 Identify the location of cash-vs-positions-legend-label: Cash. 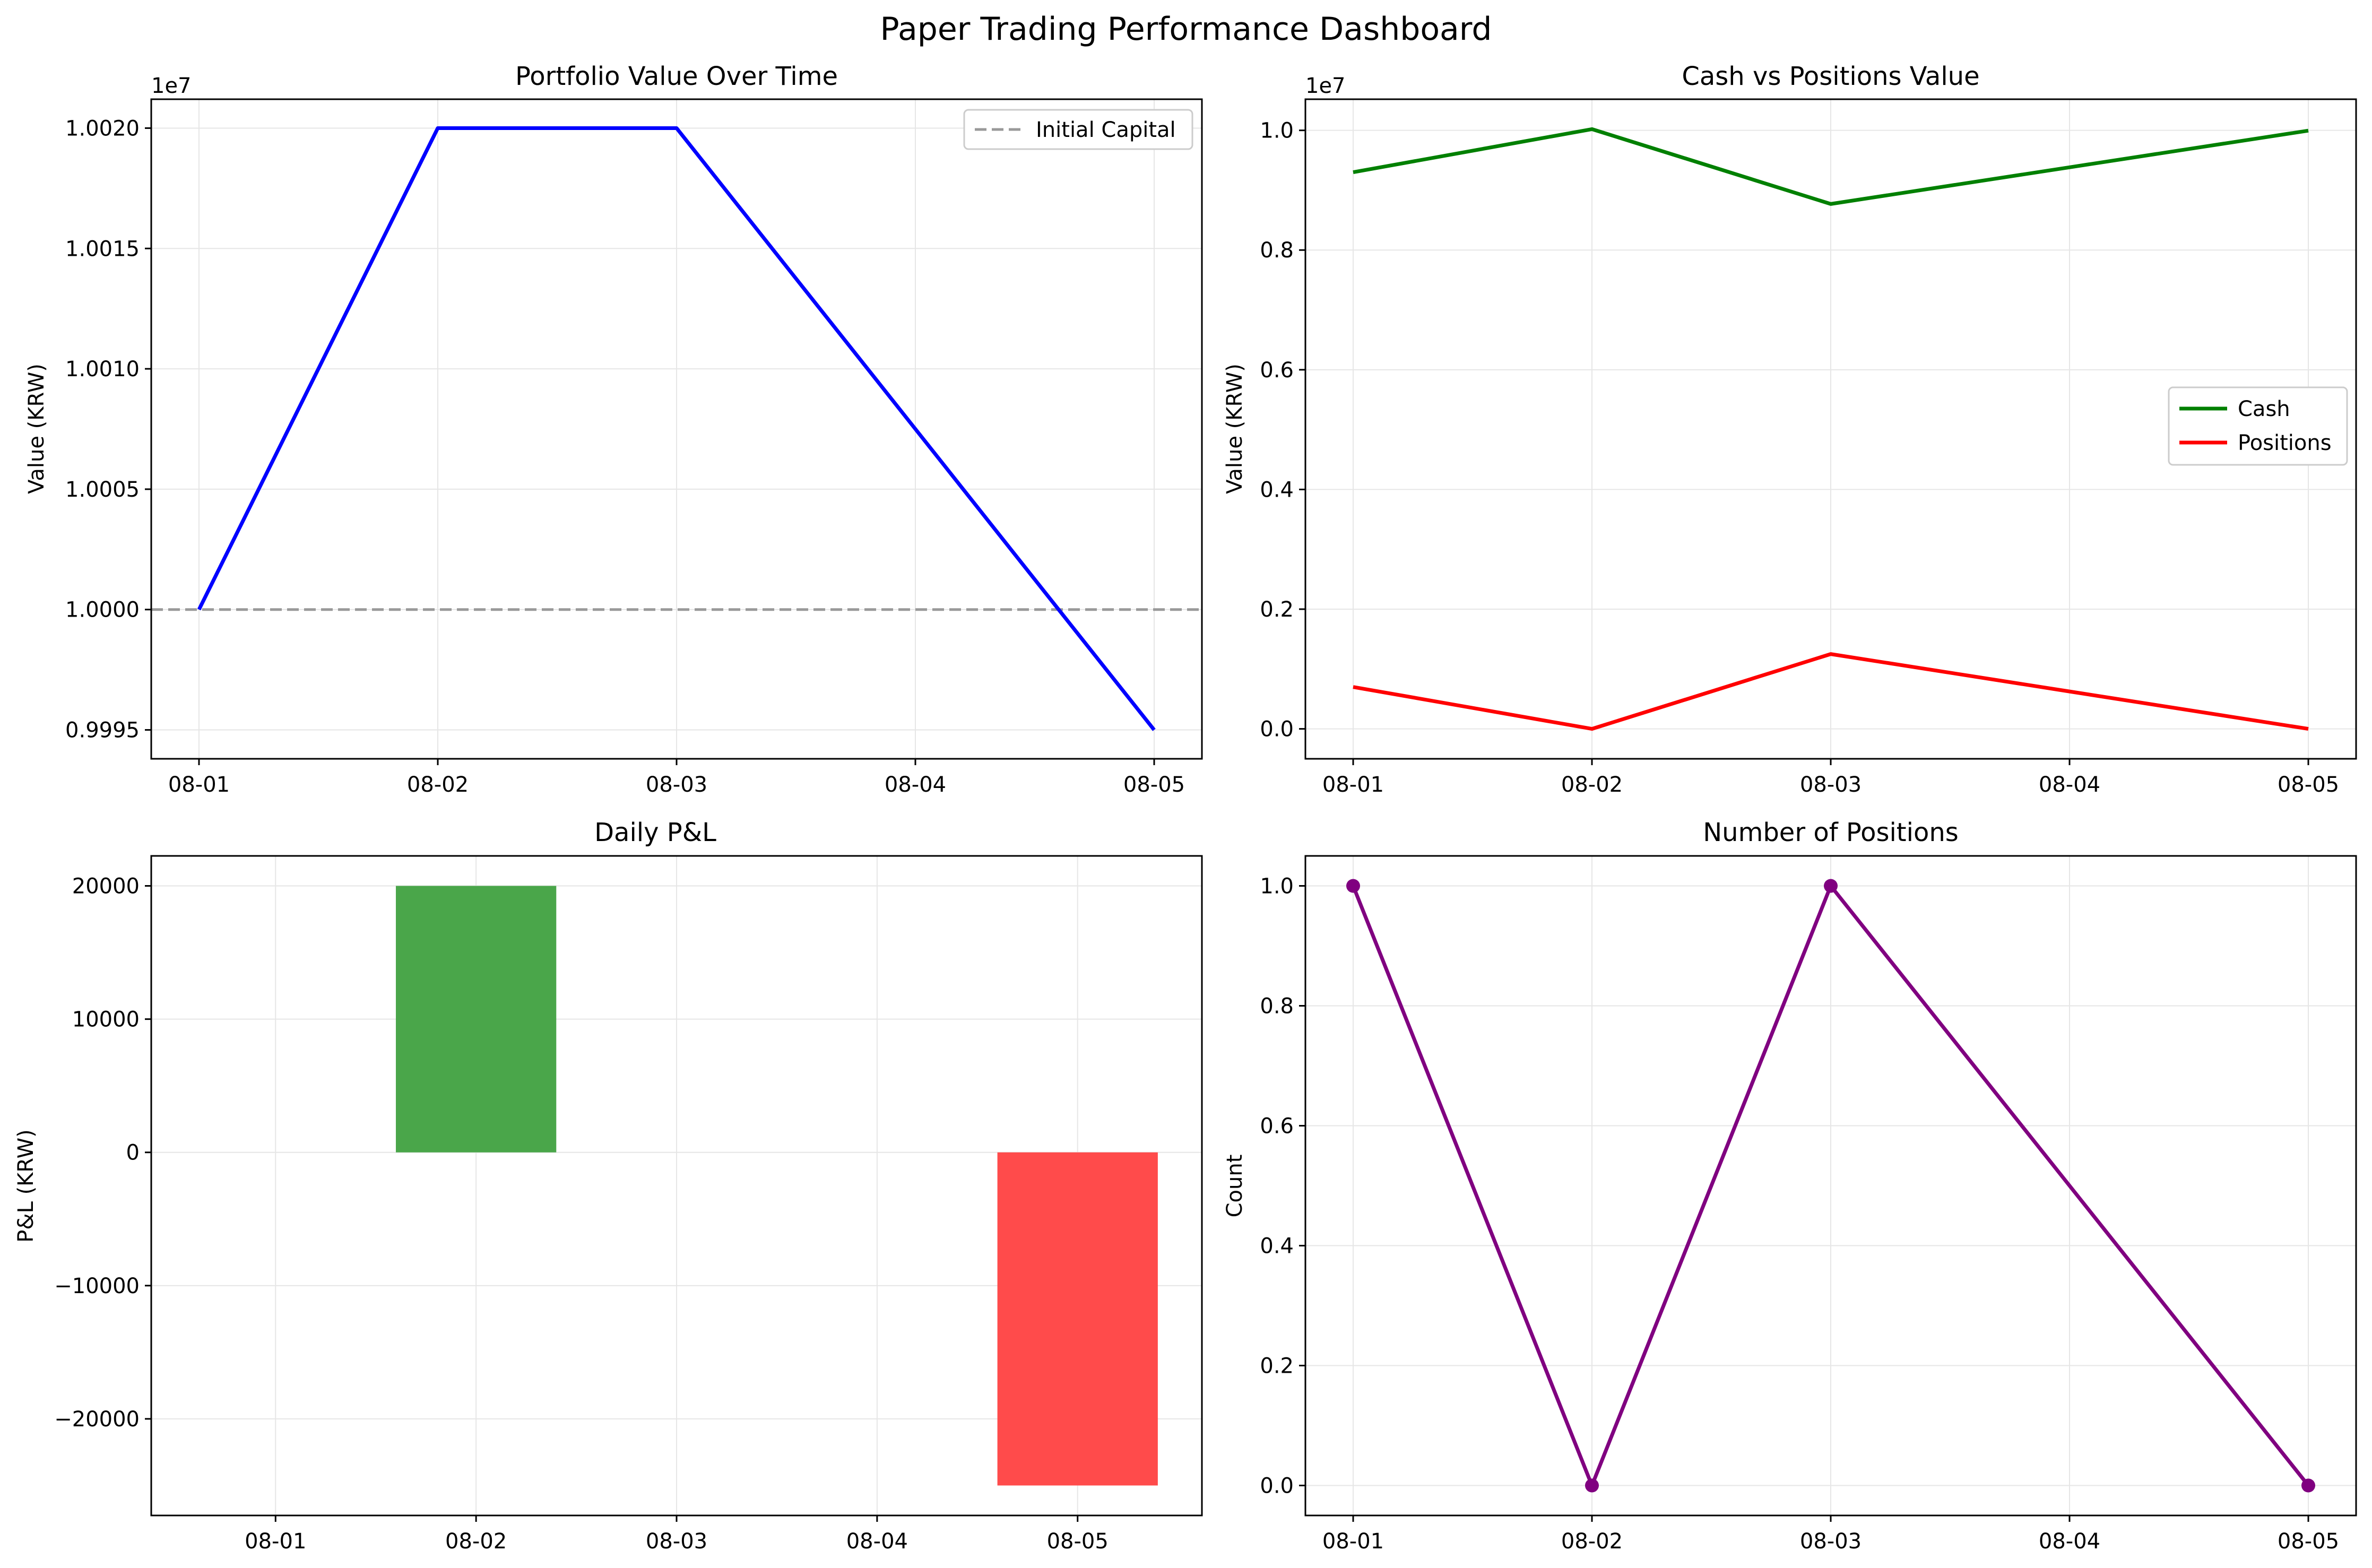
(2264, 409).